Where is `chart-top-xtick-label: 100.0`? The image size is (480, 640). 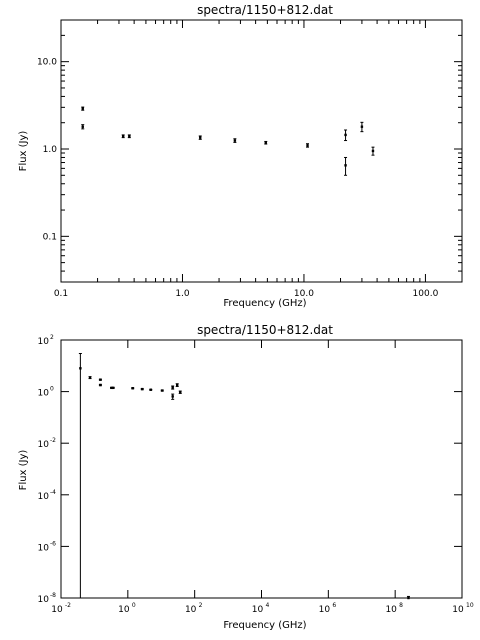 chart-top-xtick-label: 100.0 is located at coordinates (426, 294).